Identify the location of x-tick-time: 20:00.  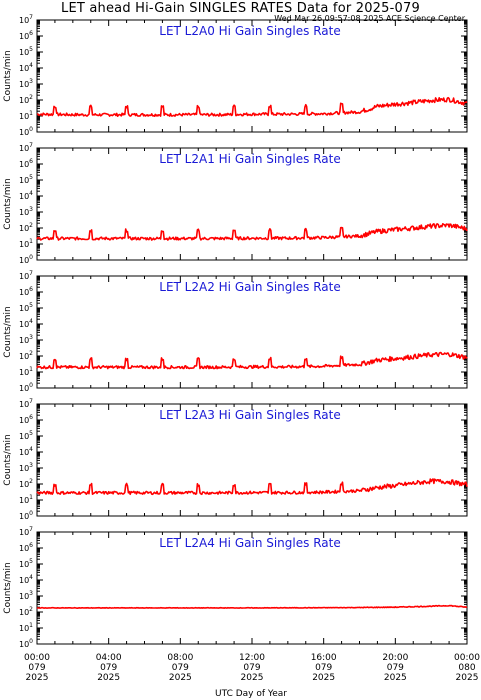
(395, 658).